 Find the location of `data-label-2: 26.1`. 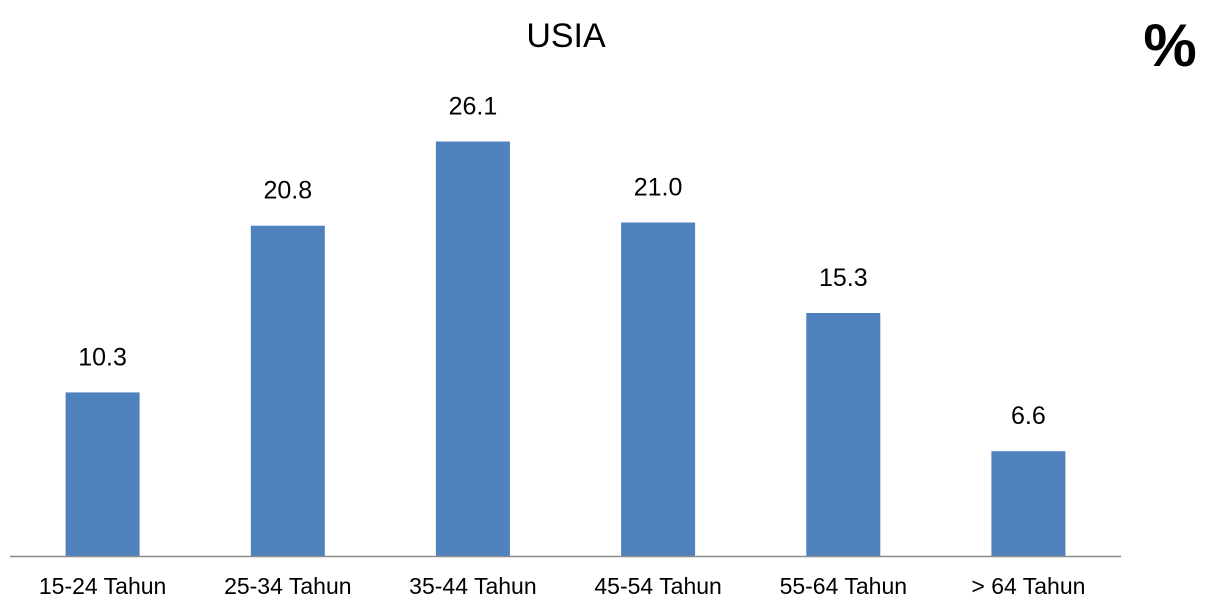

data-label-2: 26.1 is located at coordinates (473, 107).